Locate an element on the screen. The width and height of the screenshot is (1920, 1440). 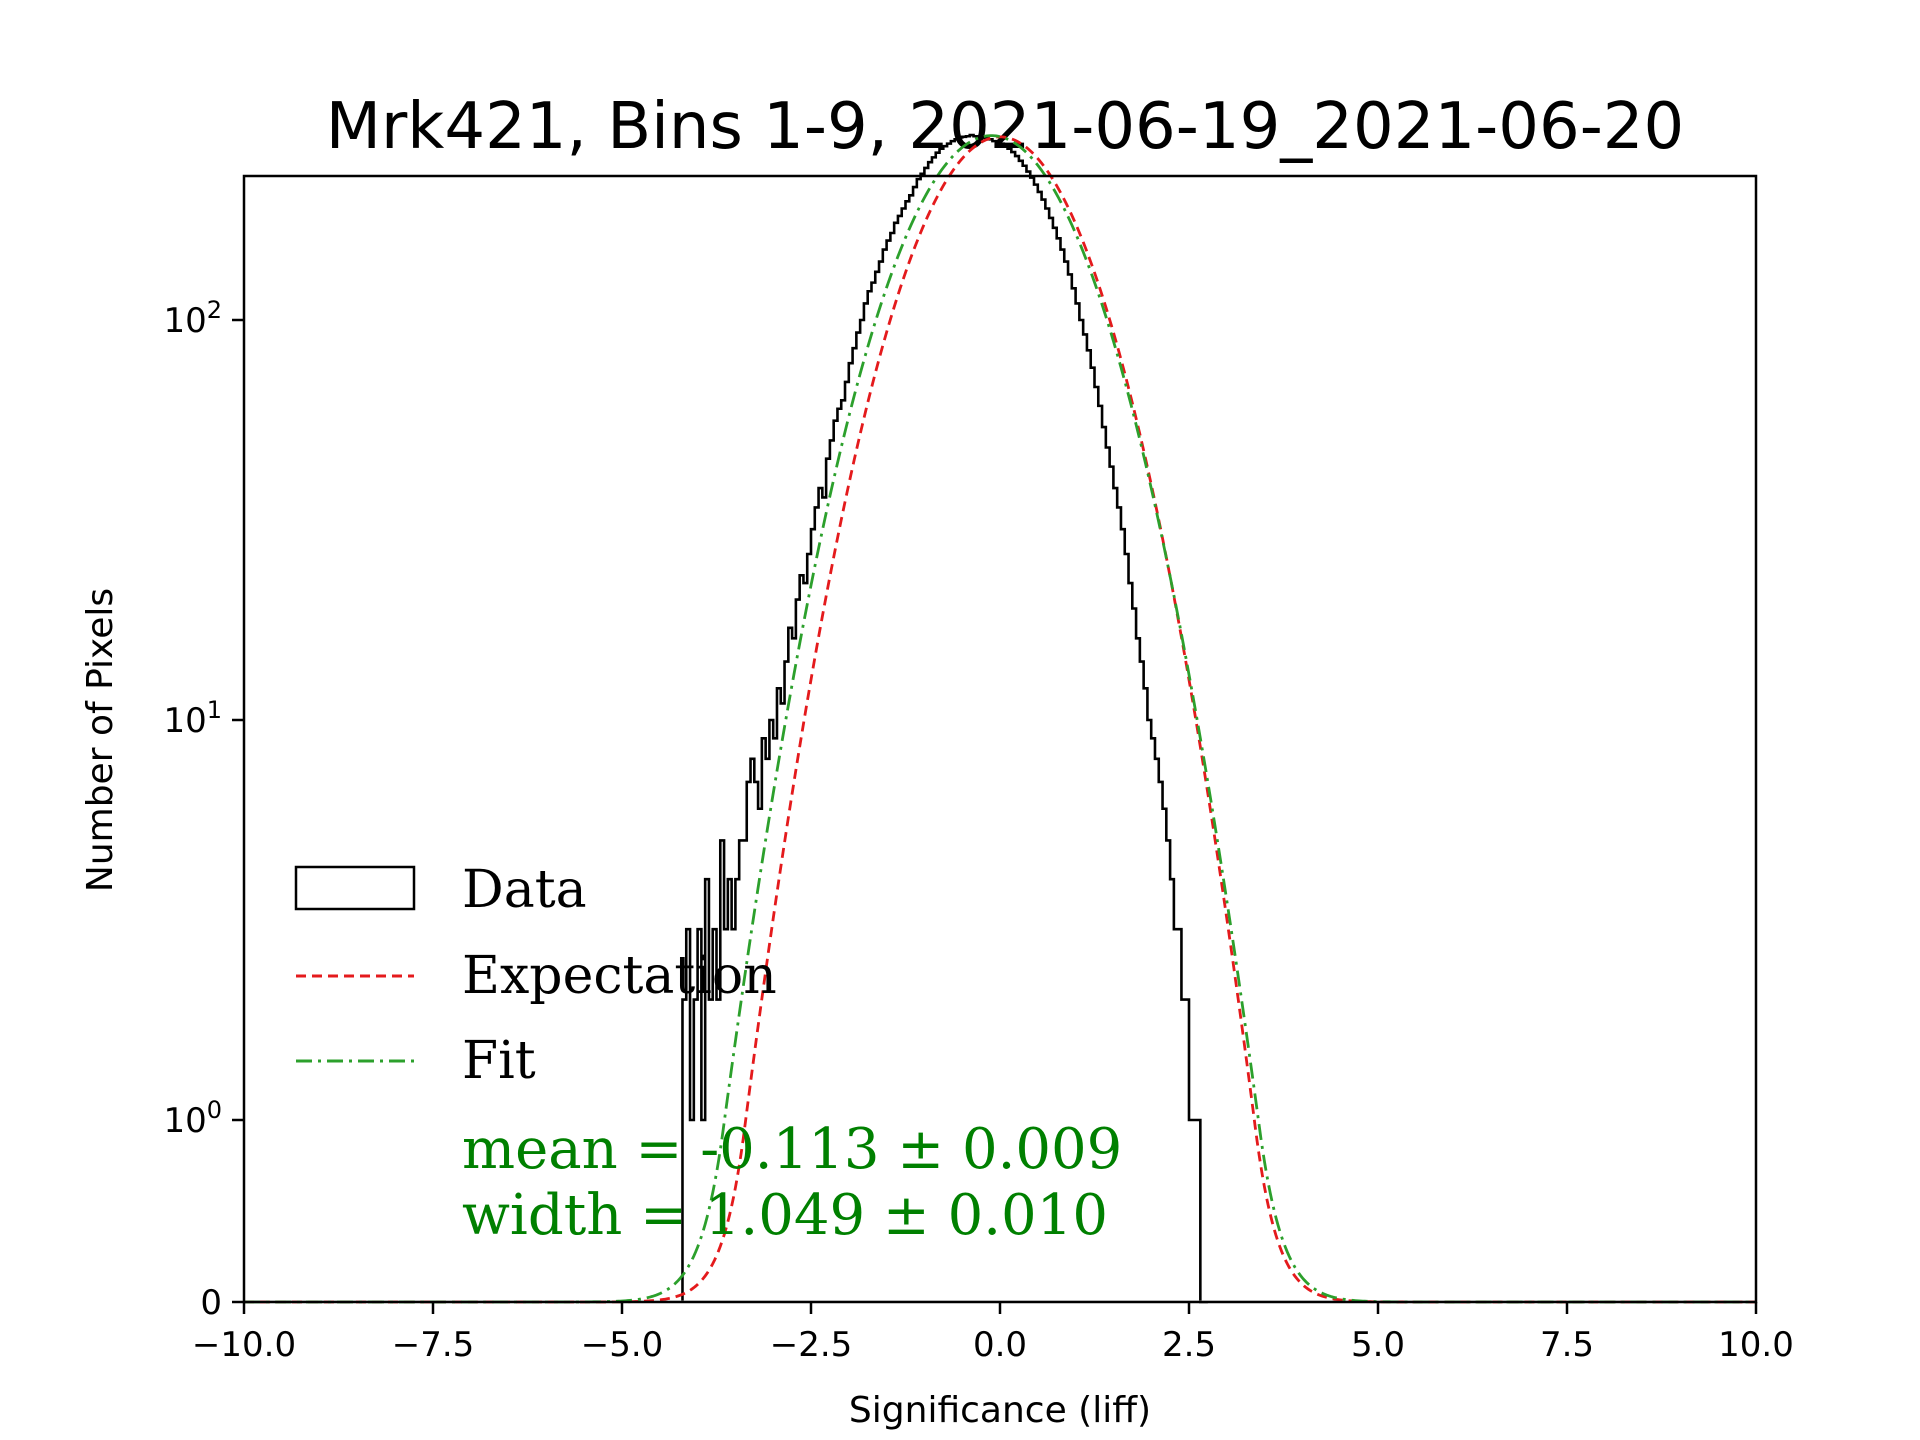
y-tick-label: 10⁰ is located at coordinates (192, 1118).